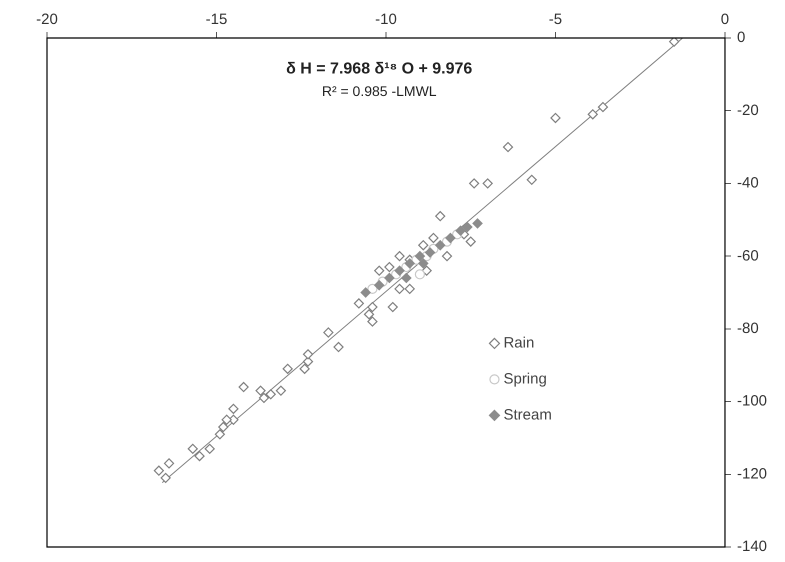 This screenshot has height=562, width=785. I want to click on legend-label: Spring, so click(525, 379).